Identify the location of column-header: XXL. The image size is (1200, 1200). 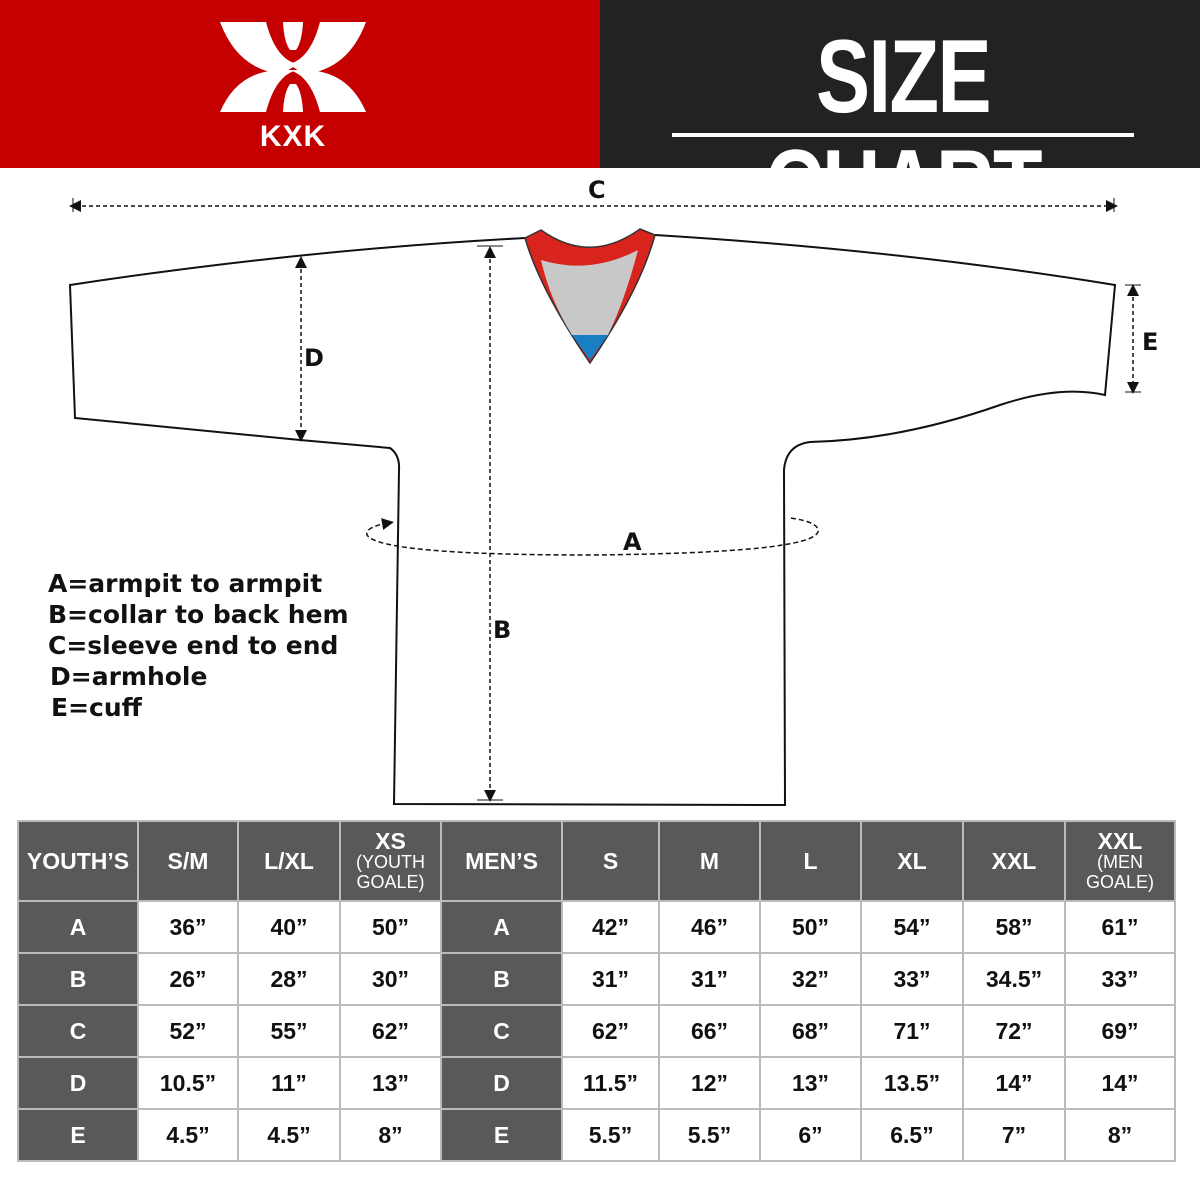
(1014, 861).